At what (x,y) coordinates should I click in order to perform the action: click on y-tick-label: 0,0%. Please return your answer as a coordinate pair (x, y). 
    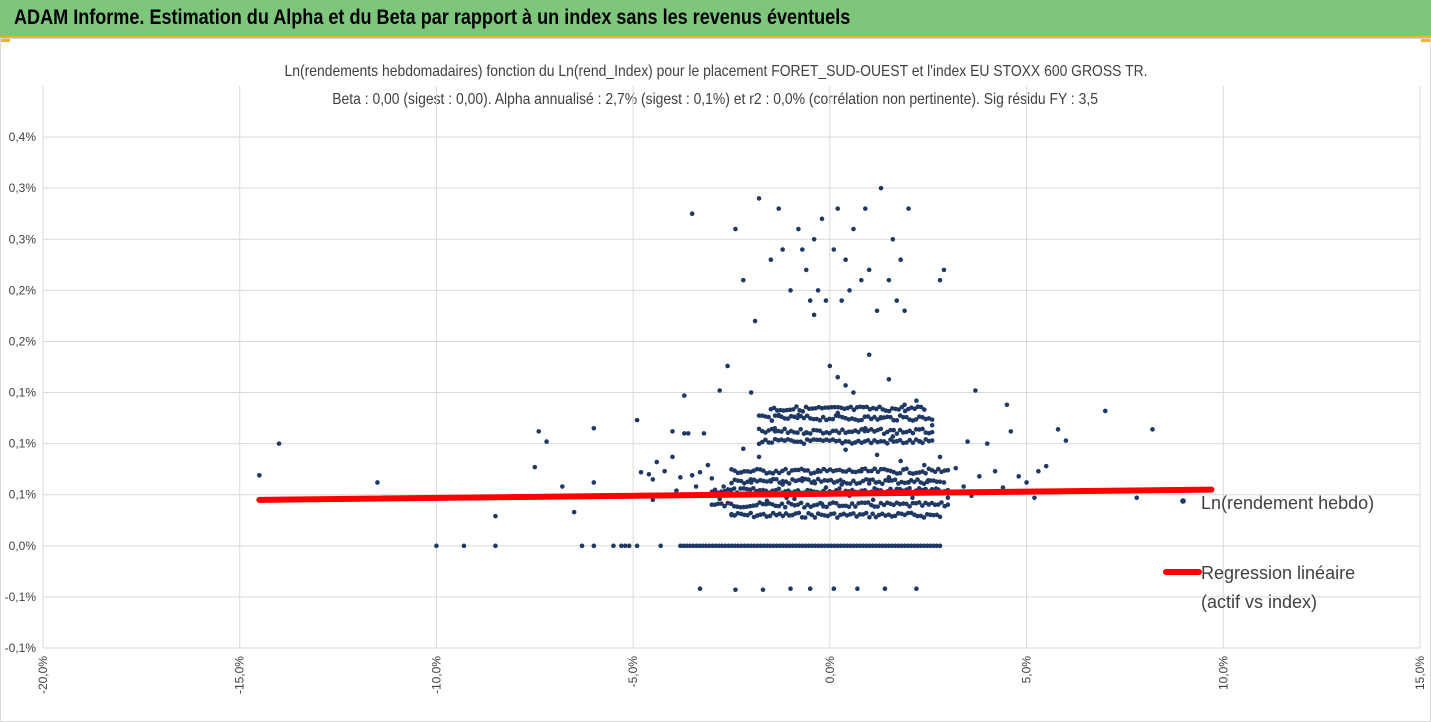
    Looking at the image, I should click on (23, 546).